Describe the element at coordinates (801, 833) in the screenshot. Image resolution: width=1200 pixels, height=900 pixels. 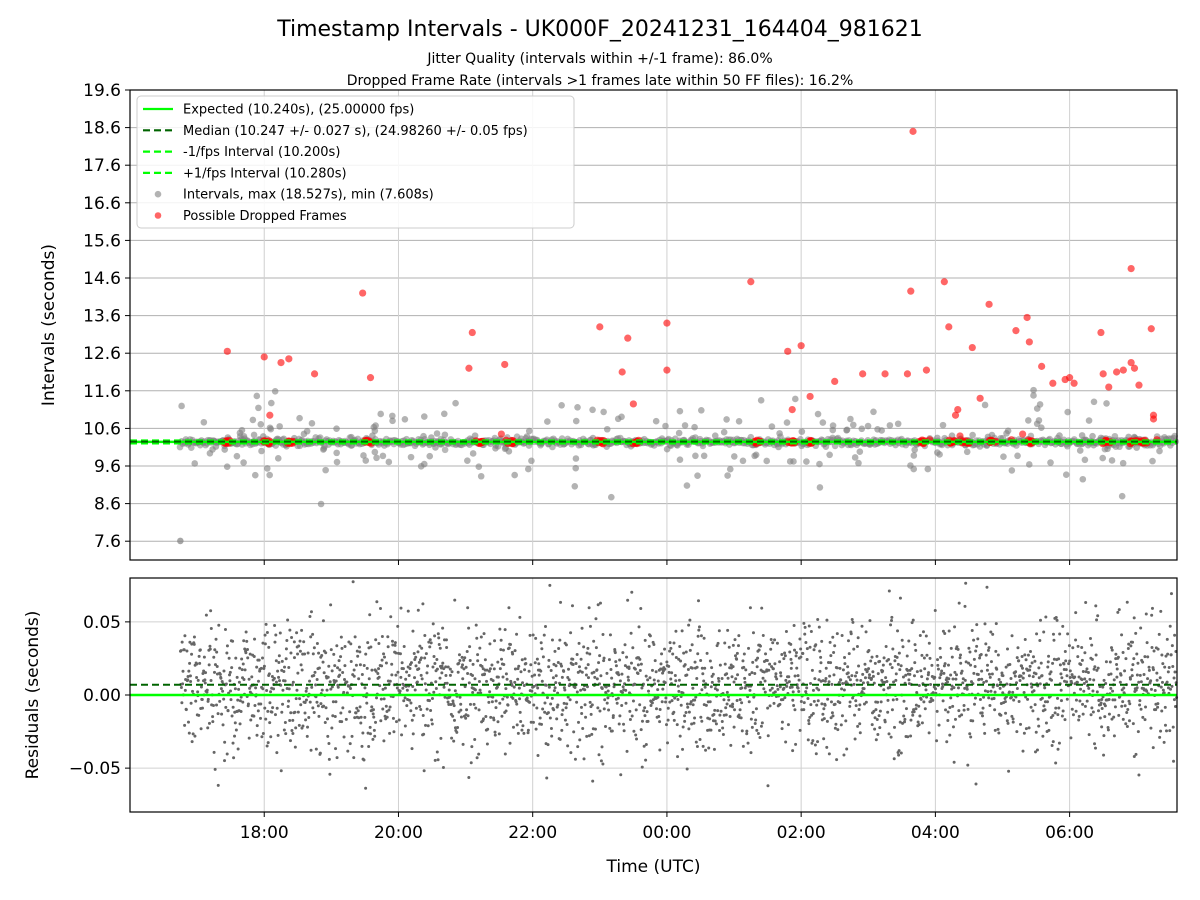
I see `x-tick-label: 02:00` at that location.